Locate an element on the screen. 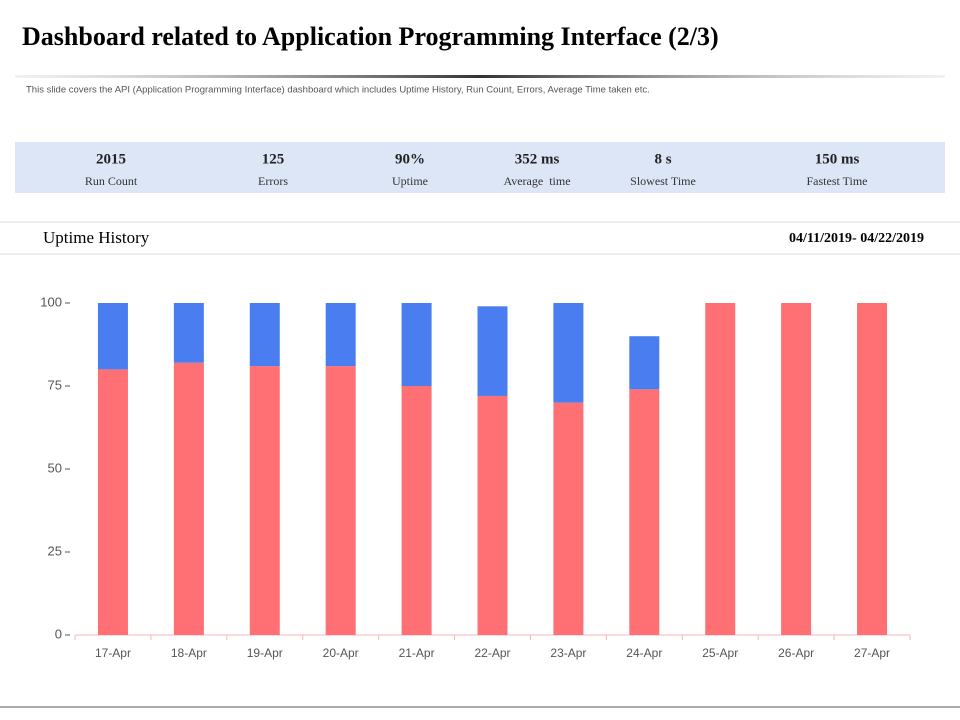 The image size is (960, 720). header-shadow is located at coordinates (480, 76).